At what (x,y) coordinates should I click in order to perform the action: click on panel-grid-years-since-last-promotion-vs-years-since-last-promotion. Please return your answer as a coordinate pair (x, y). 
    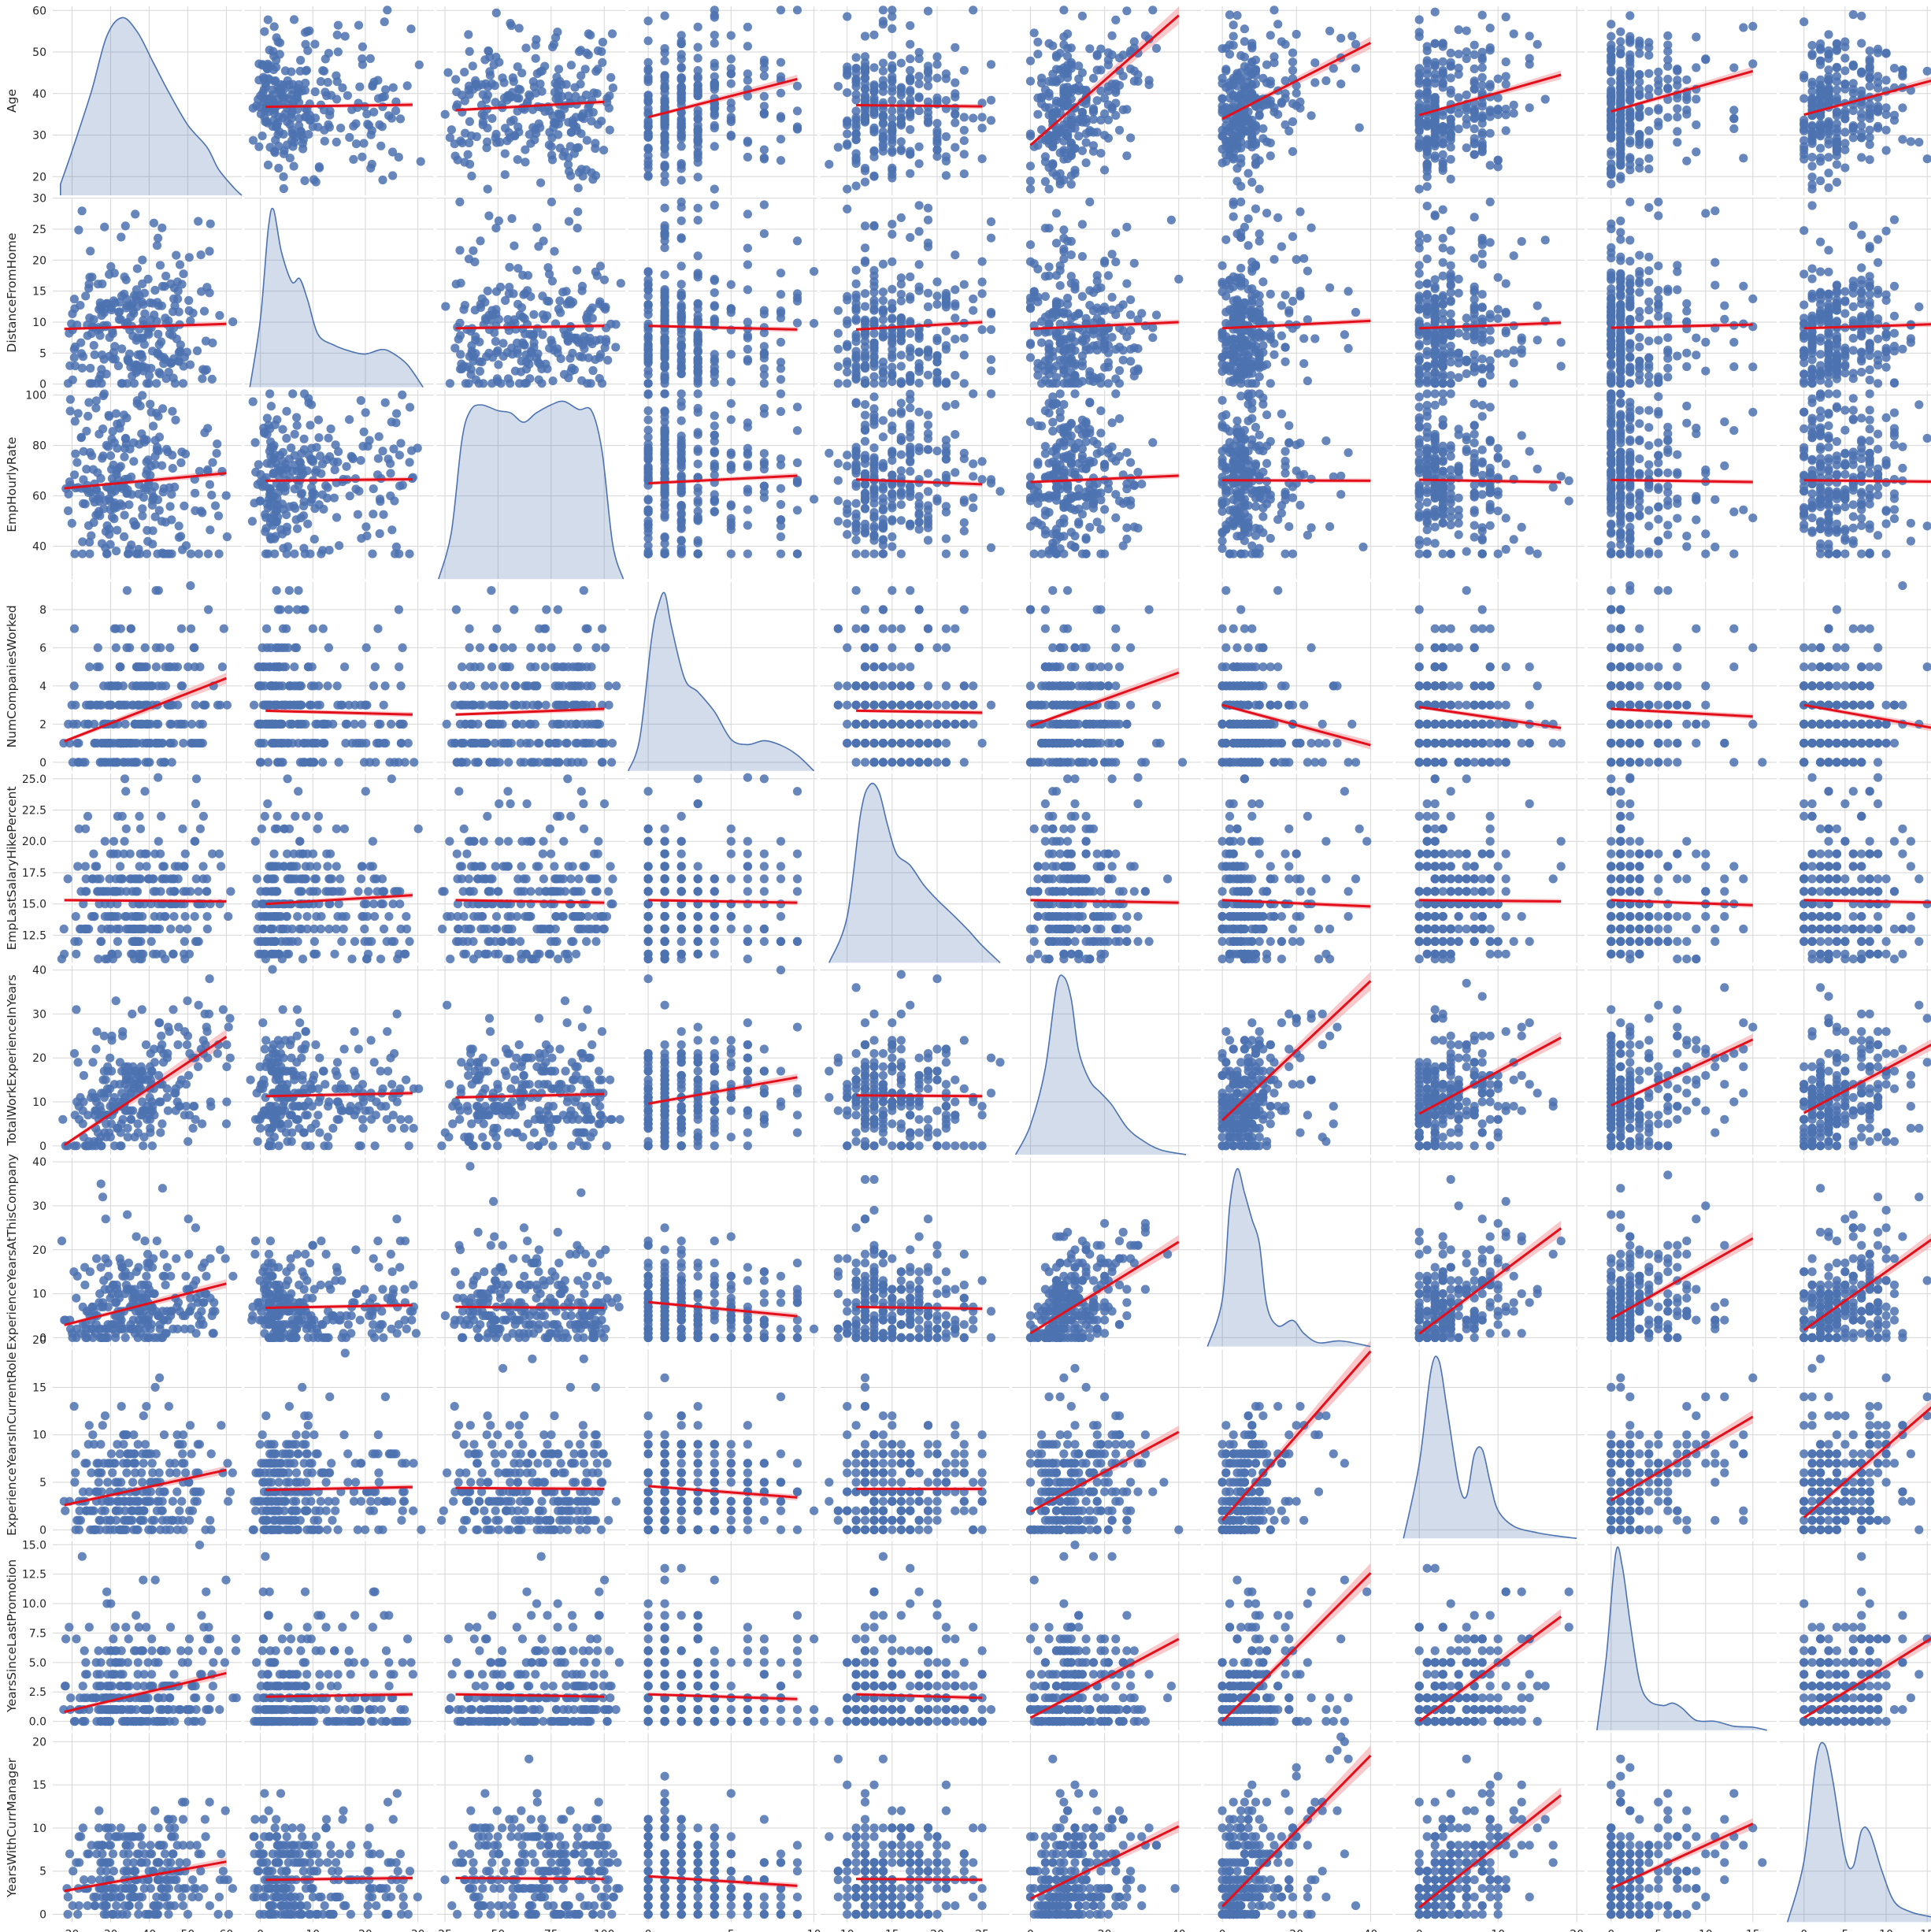
    Looking at the image, I should click on (1682, 1635).